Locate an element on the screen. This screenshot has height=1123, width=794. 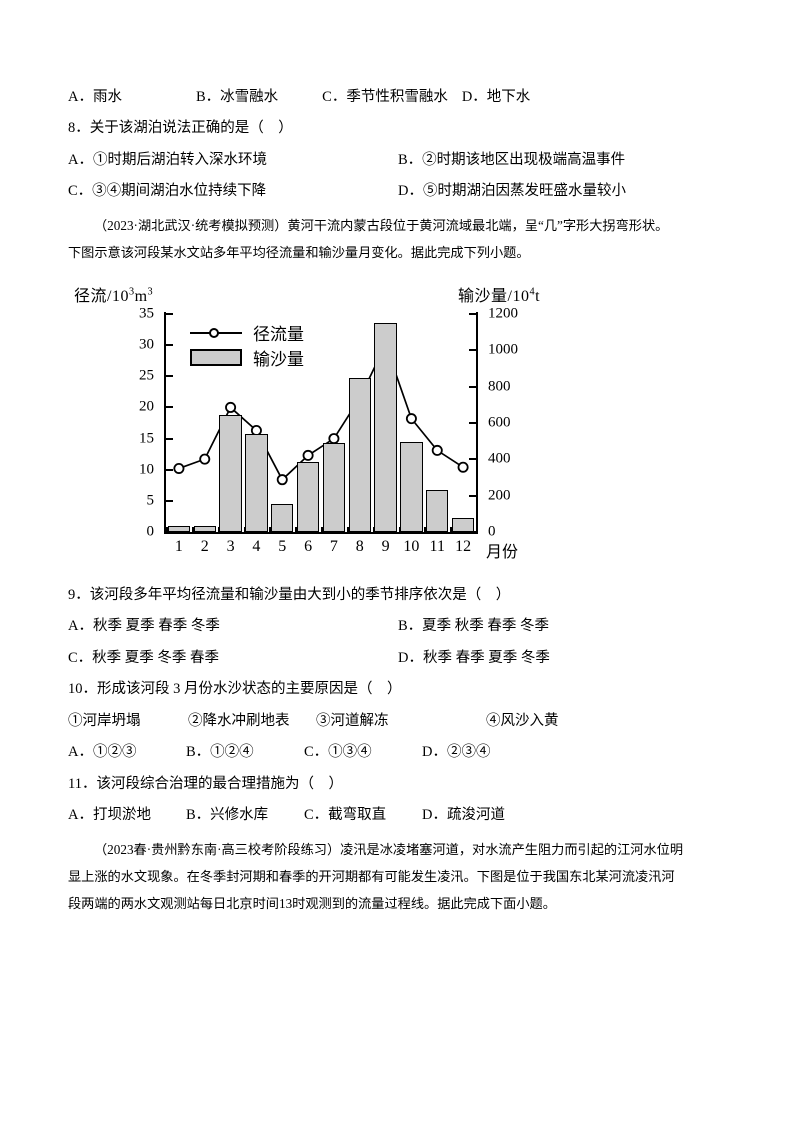
q8-options-row-1: A．①时期后湖泊转入深水环境 B．②时期该地区出现极端高温事件 is located at coordinates (398, 160).